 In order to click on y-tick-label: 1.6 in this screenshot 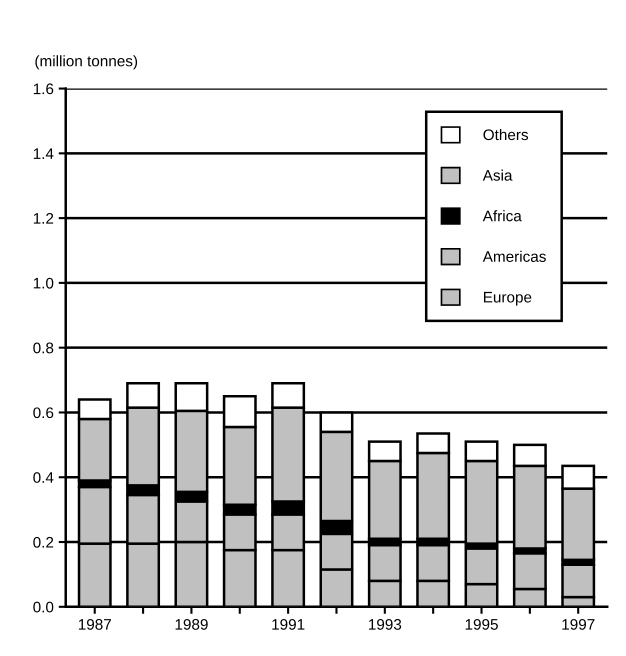, I will do `click(44, 88)`.